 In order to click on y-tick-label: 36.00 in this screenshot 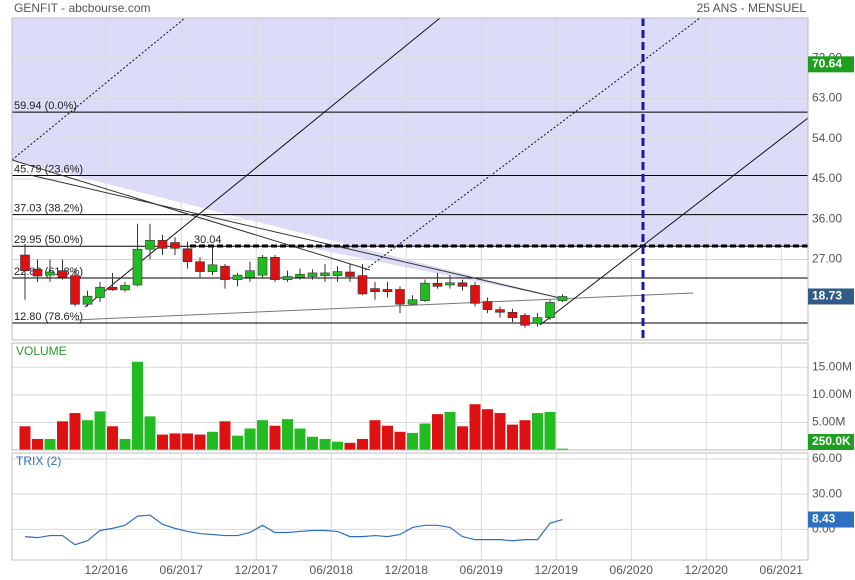, I will do `click(827, 218)`.